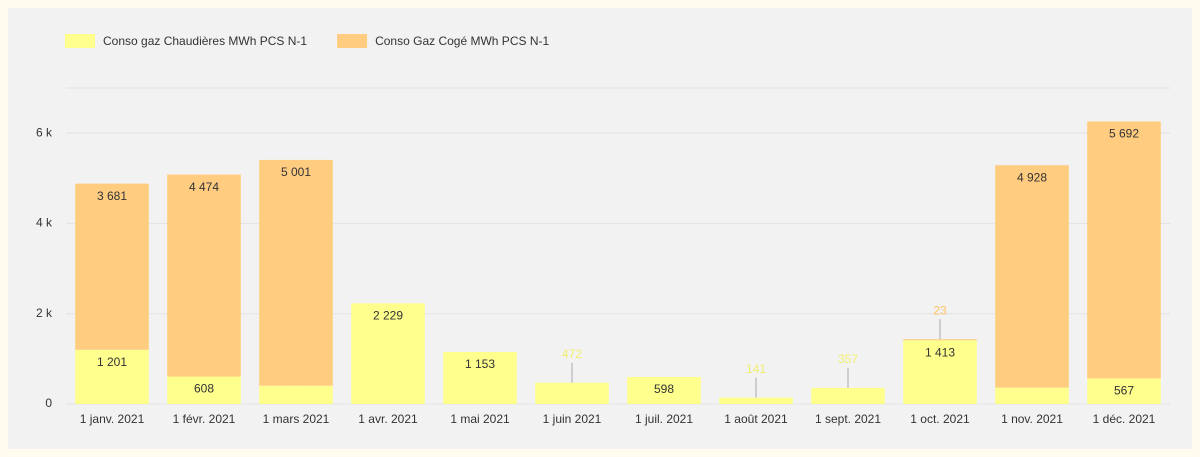 This screenshot has height=457, width=1200. Describe the element at coordinates (940, 419) in the screenshot. I see `x-tick-label: 1 oct. 2021` at that location.